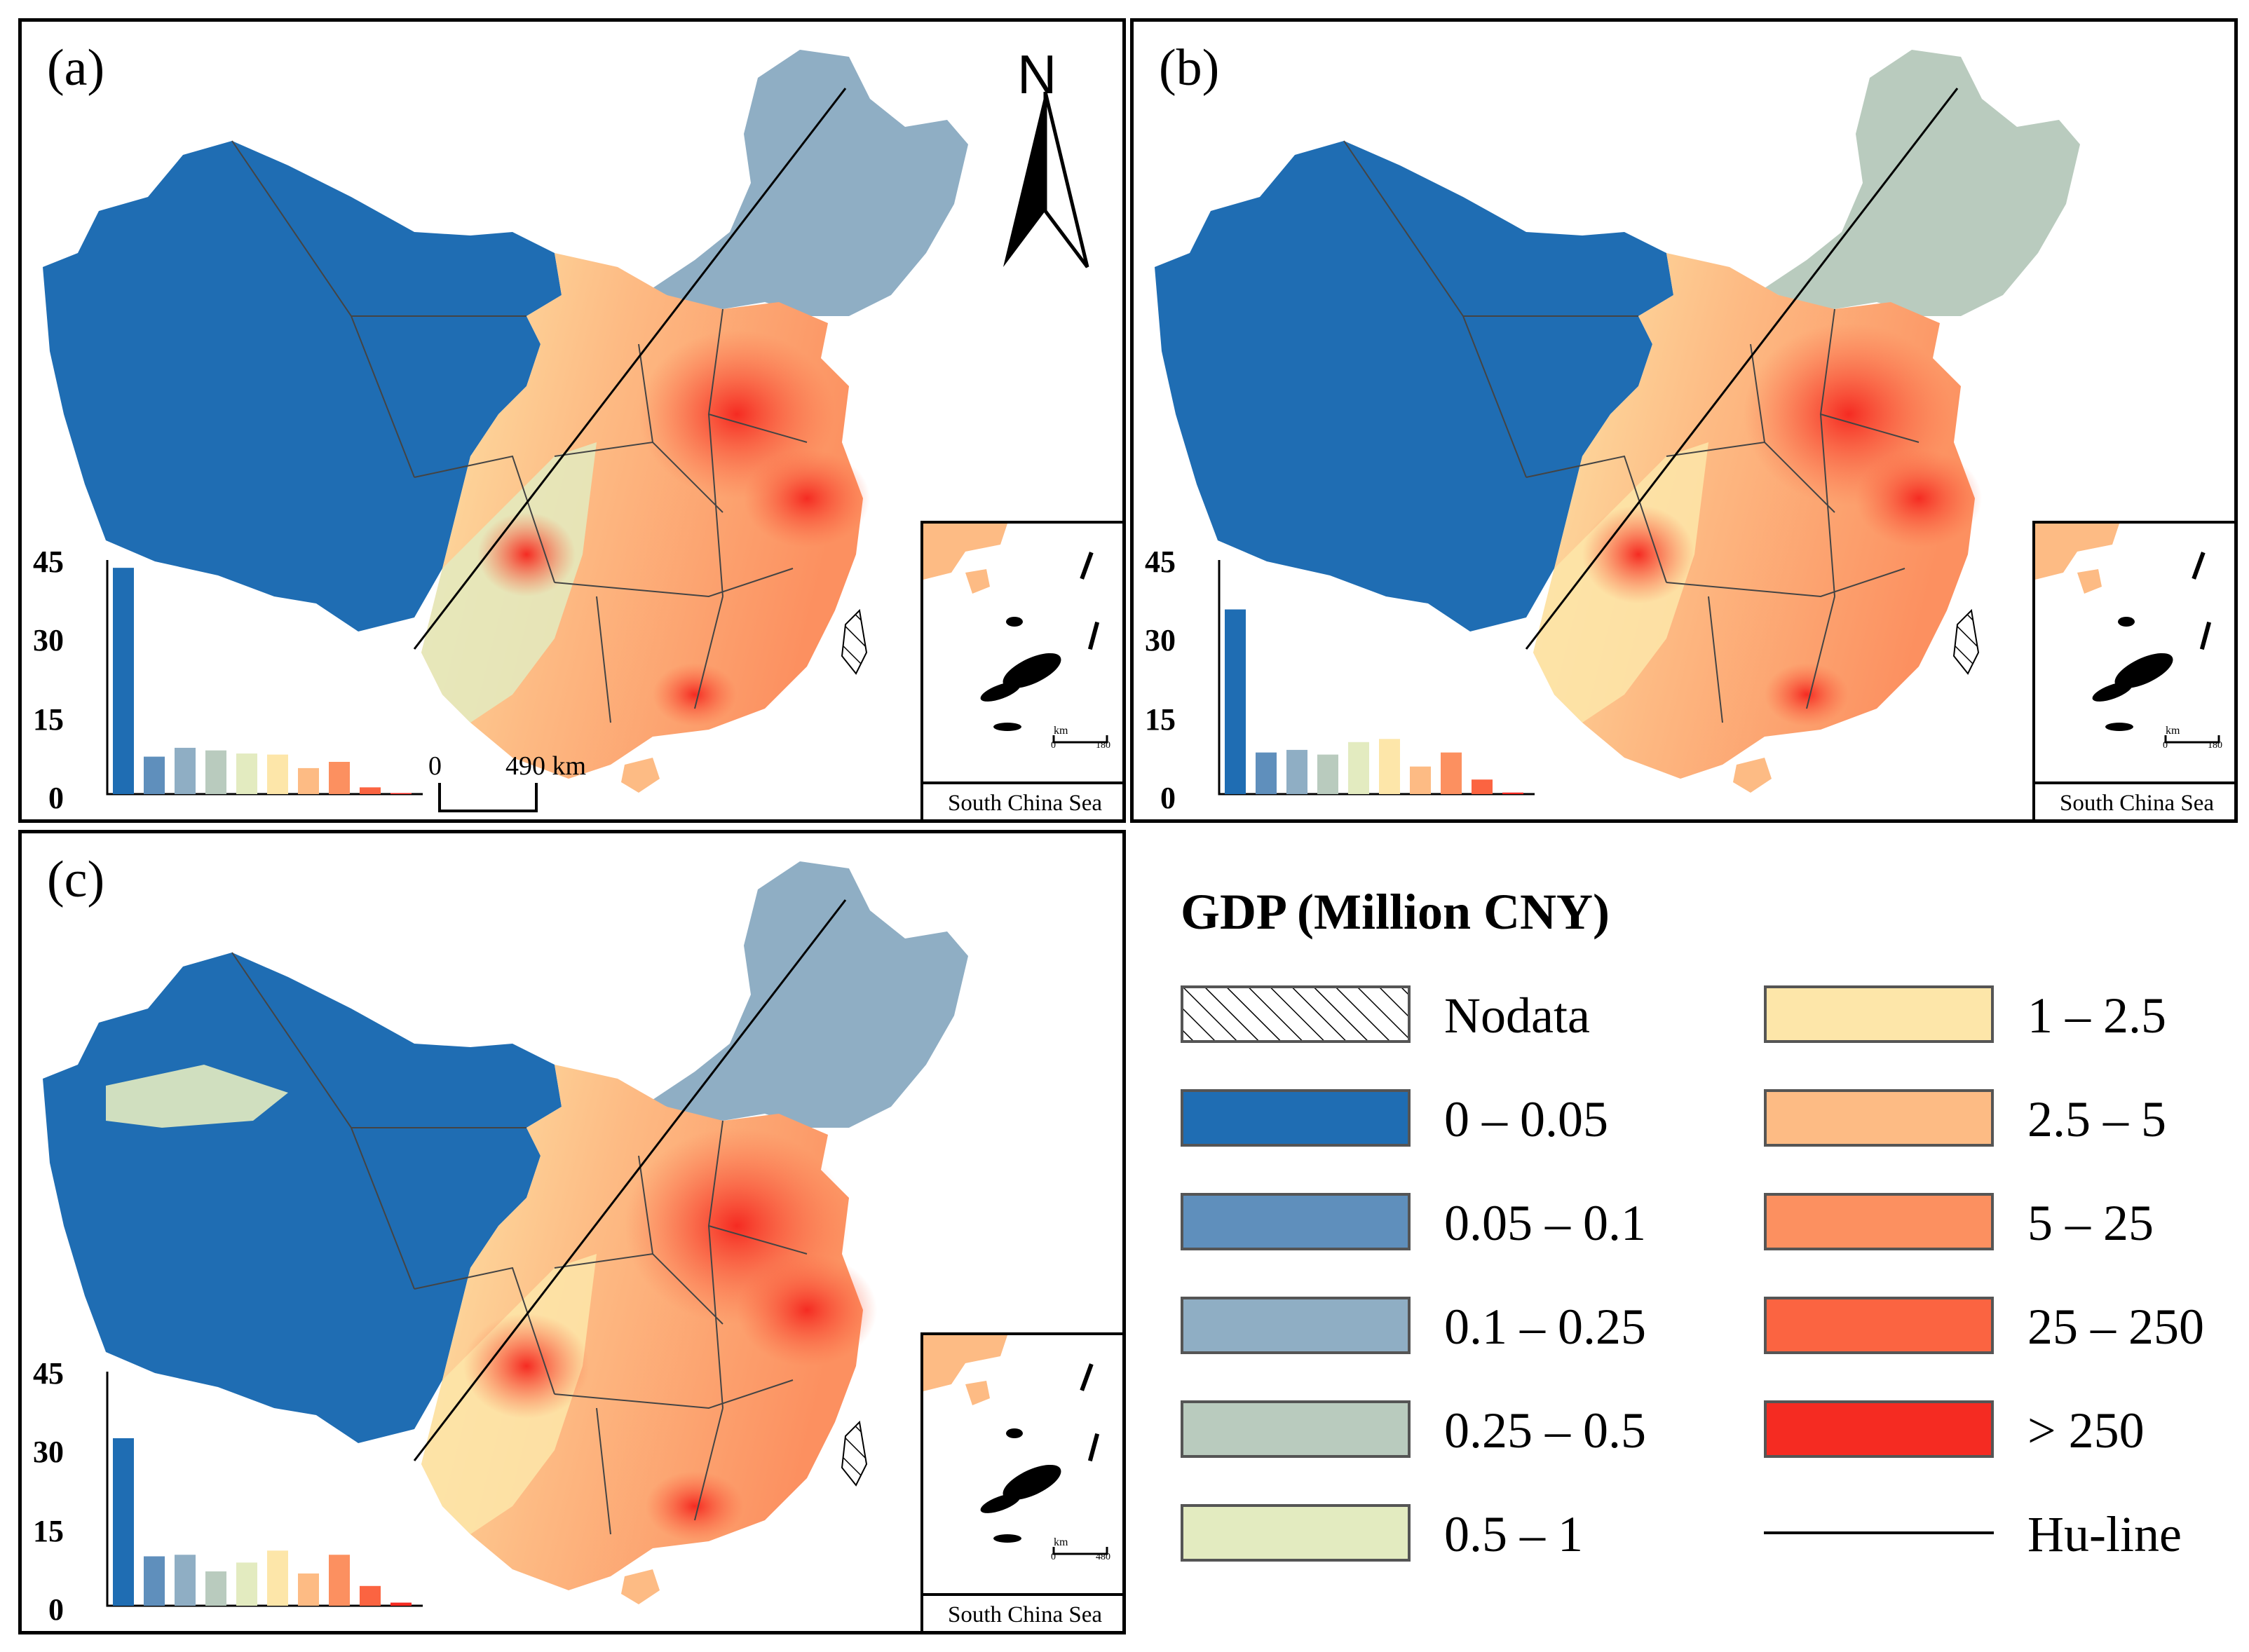 The height and width of the screenshot is (1652, 2249). What do you see at coordinates (2090, 1223) in the screenshot?
I see `legend-label: 5 – 25` at bounding box center [2090, 1223].